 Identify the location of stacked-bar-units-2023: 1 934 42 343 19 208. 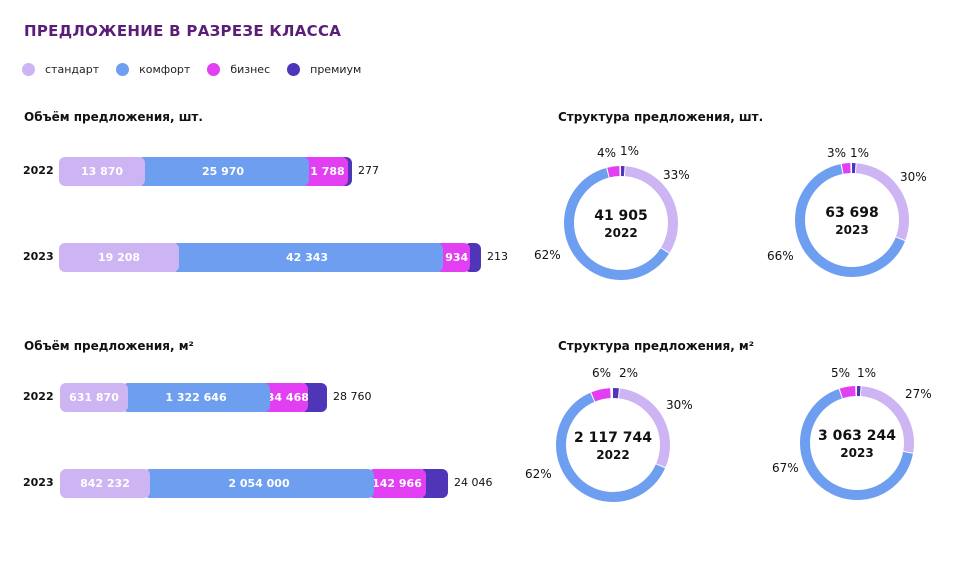
(270, 257).